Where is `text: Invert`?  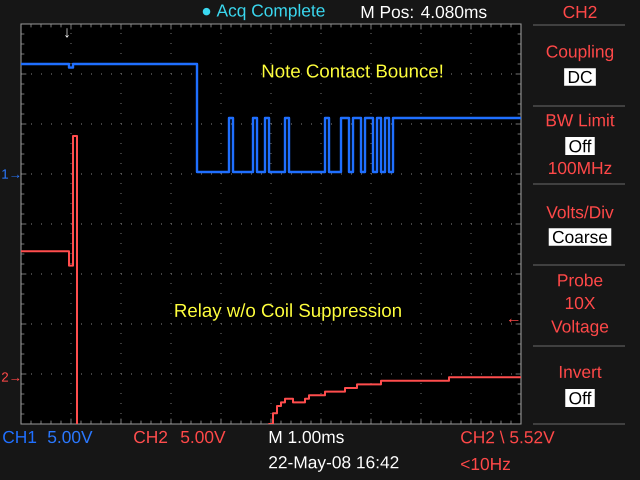 text: Invert is located at coordinates (581, 372).